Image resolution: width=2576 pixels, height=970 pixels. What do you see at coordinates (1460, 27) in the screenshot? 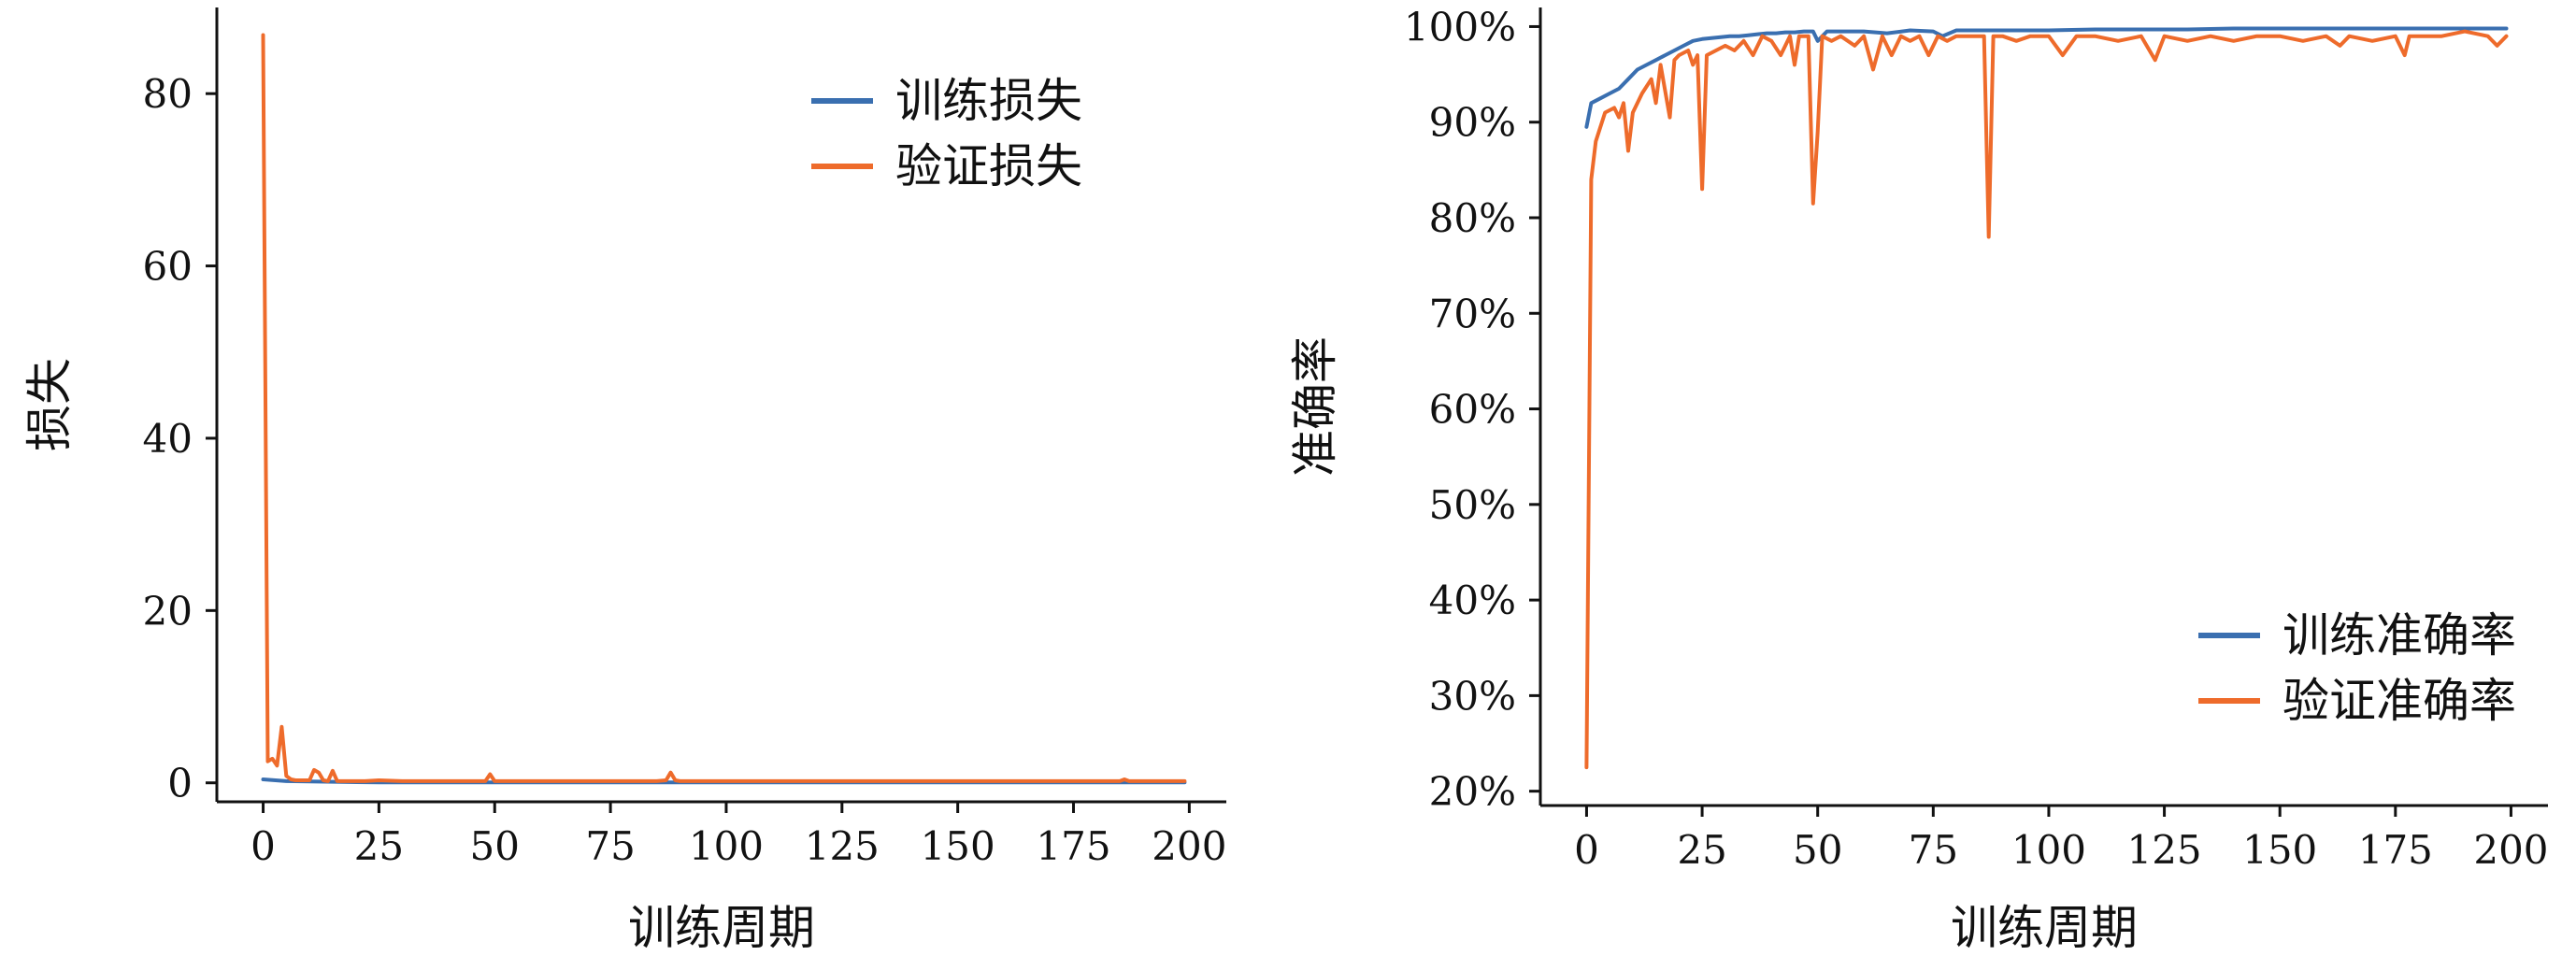
I see `y-tick-label: 100%` at bounding box center [1460, 27].